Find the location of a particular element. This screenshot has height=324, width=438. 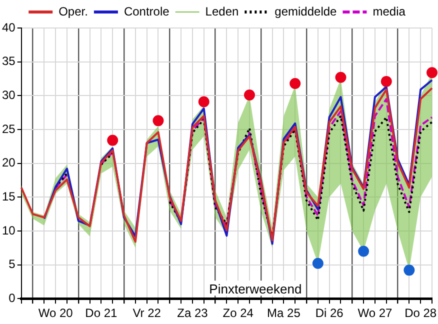

y-tick-label: 35 is located at coordinates (9, 61).